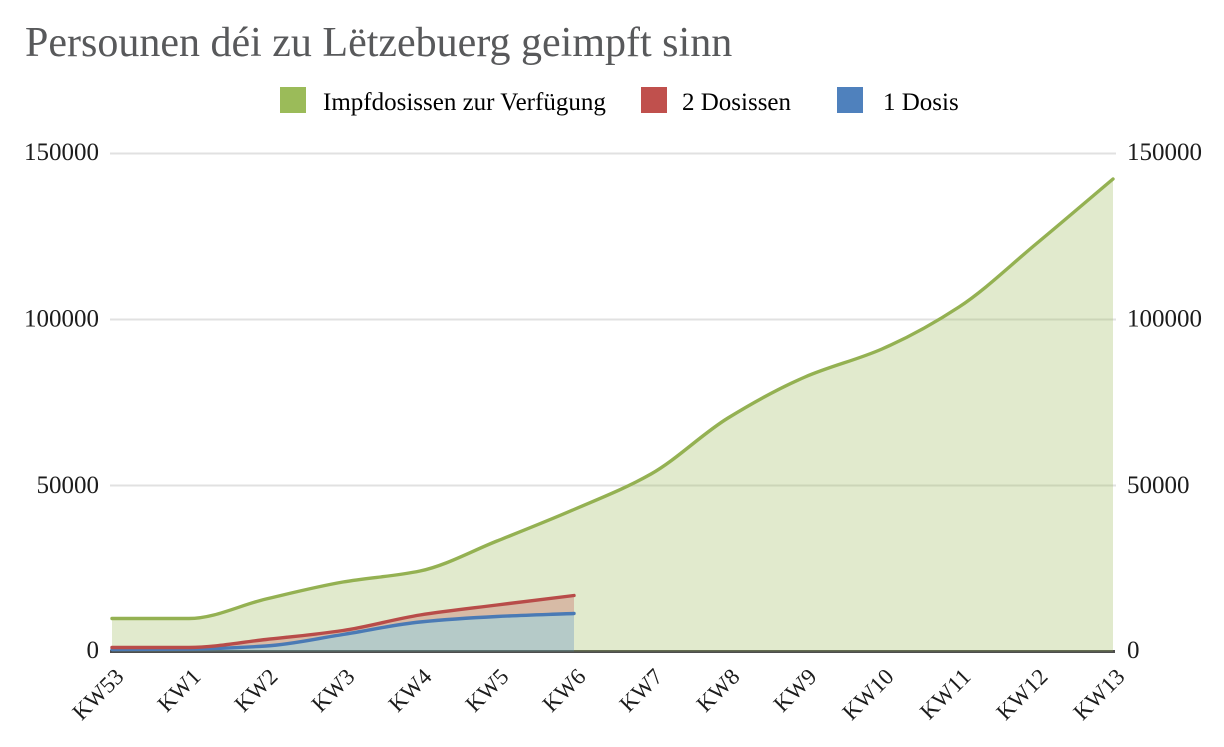  Describe the element at coordinates (333, 690) in the screenshot. I see `svg-text: KW3` at that location.